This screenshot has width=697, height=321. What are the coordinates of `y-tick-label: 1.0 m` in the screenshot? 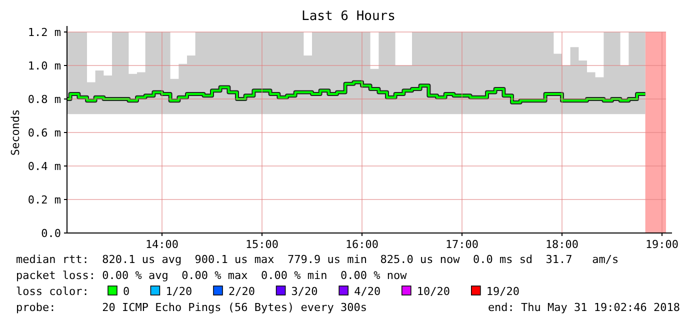 It's located at (45, 65).